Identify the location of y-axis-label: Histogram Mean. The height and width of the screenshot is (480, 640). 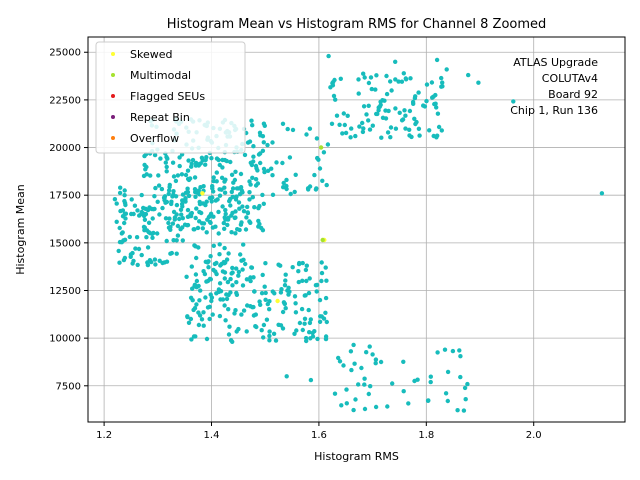
(20, 229).